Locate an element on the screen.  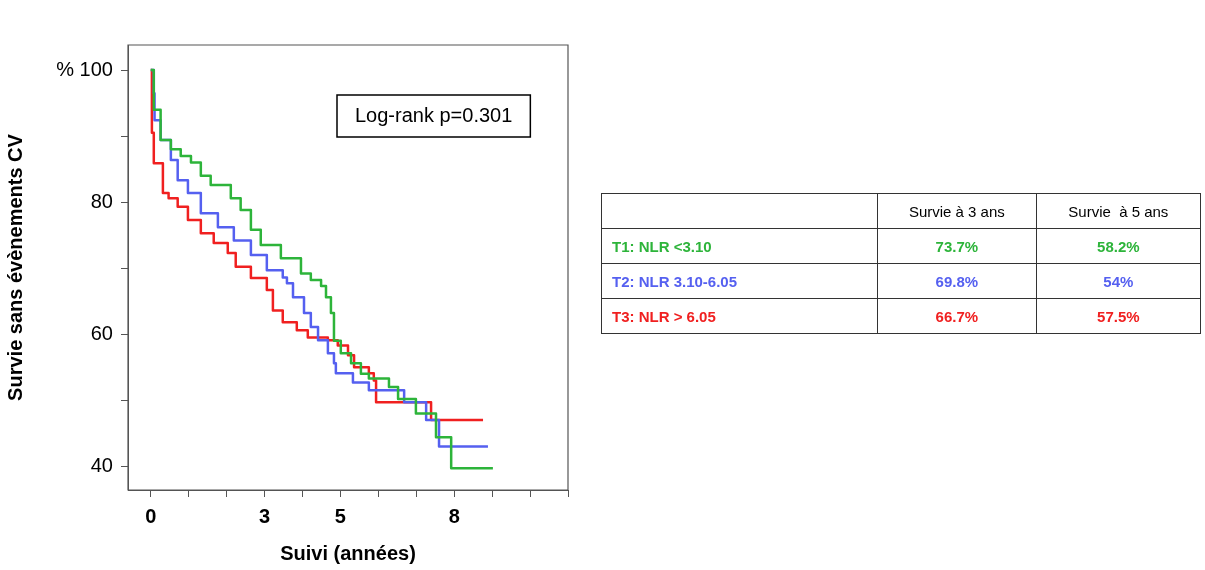
x-tick-label: 3 is located at coordinates (264, 515).